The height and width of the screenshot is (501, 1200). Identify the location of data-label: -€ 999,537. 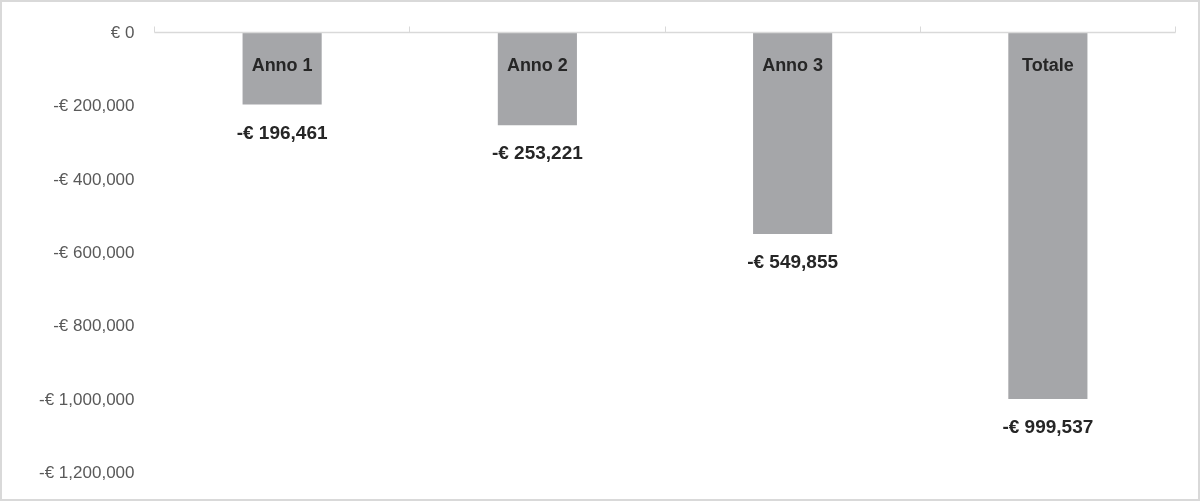
(1048, 426).